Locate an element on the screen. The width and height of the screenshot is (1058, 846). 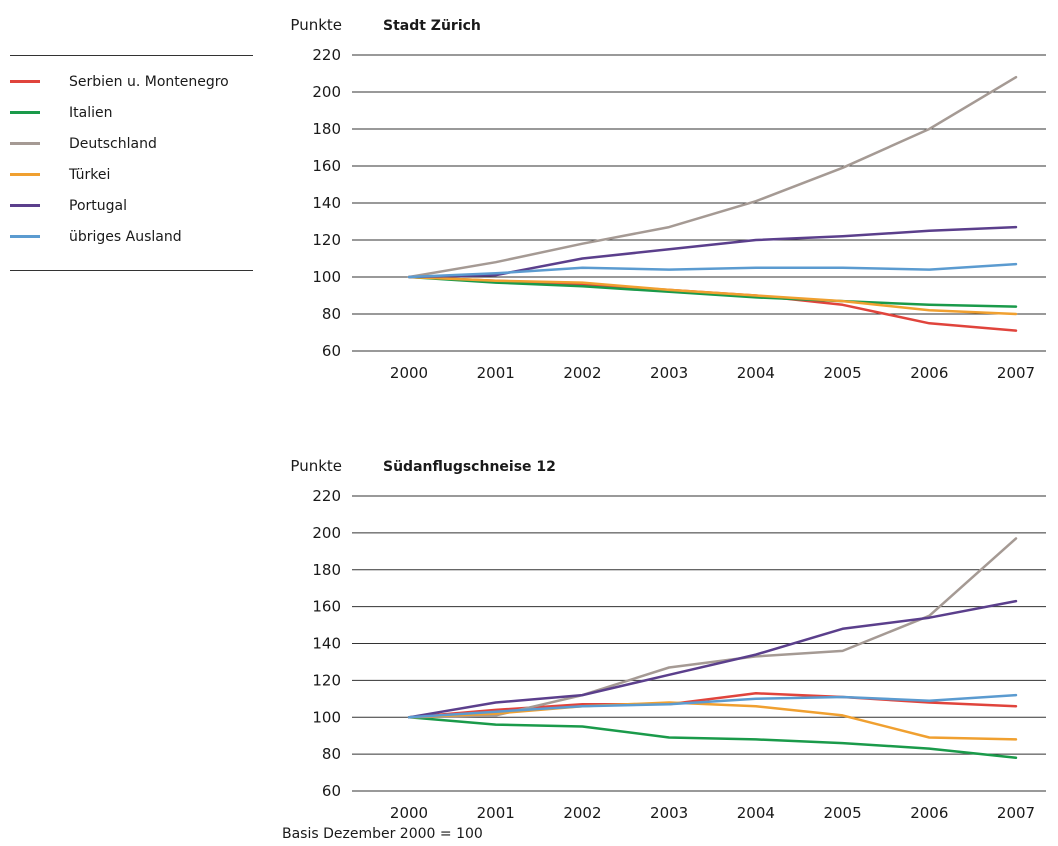
legend-item: Deutschland is located at coordinates (131, 143).